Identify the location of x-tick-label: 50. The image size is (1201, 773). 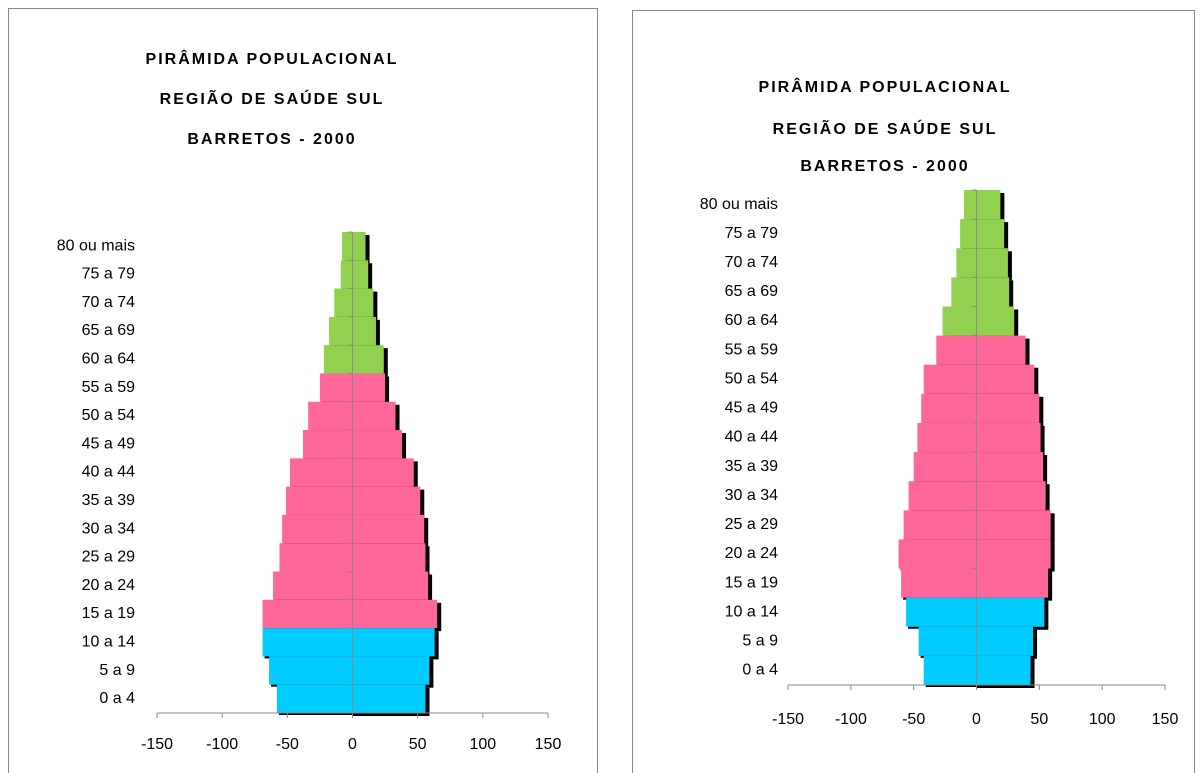
(418, 744).